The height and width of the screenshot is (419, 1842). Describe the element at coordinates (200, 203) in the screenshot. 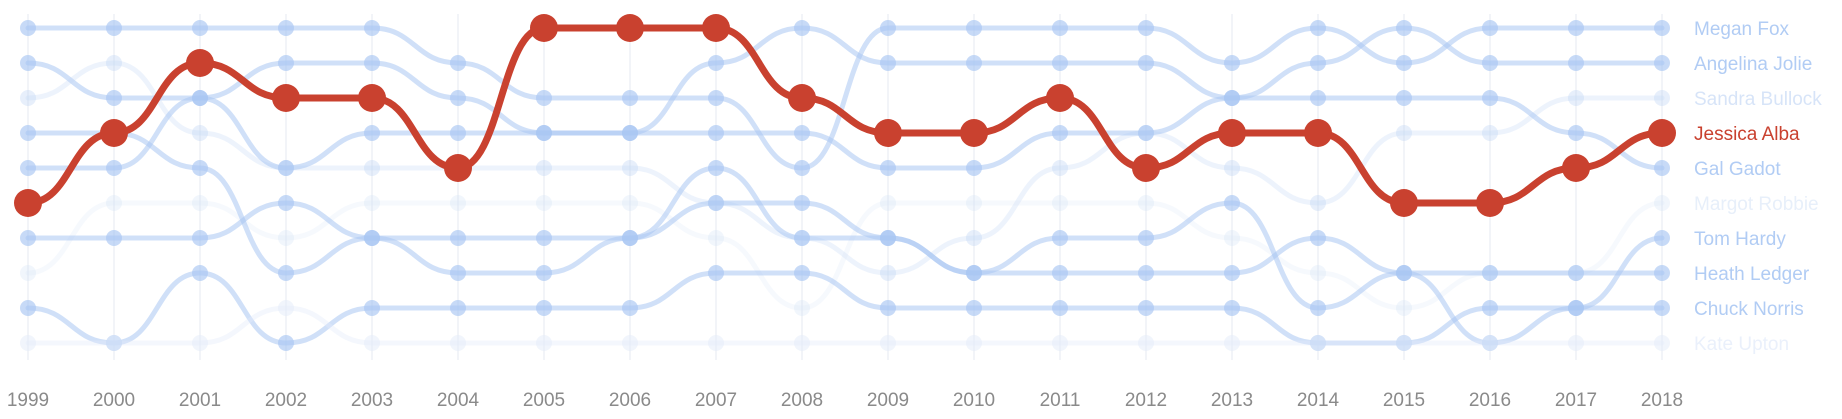

I see `data-point-margot-robbie-2001` at that location.